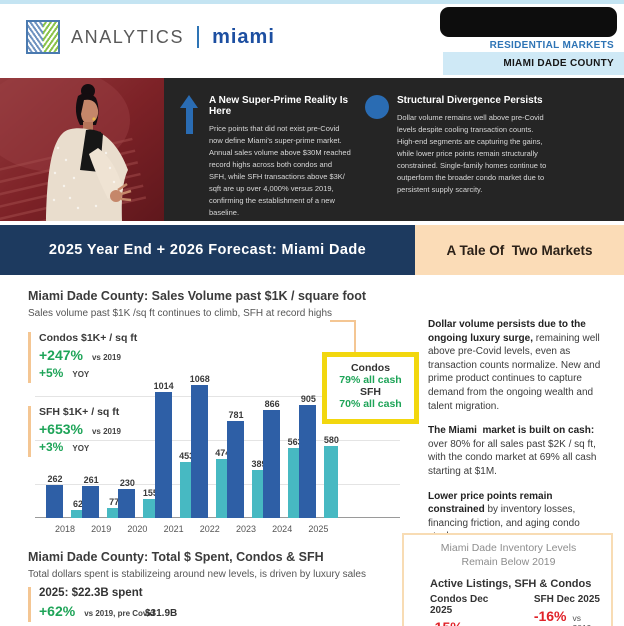 The height and width of the screenshot is (626, 624). I want to click on stat-pct: +5%, so click(51, 373).